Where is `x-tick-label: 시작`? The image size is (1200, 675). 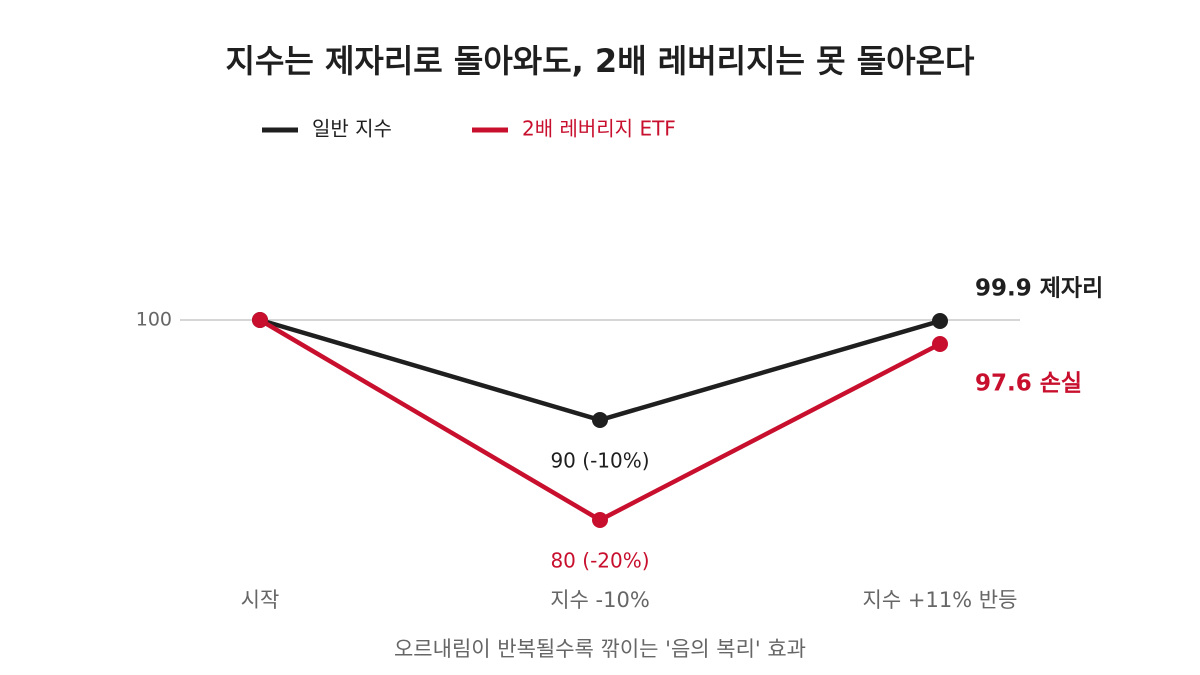 x-tick-label: 시작 is located at coordinates (260, 600).